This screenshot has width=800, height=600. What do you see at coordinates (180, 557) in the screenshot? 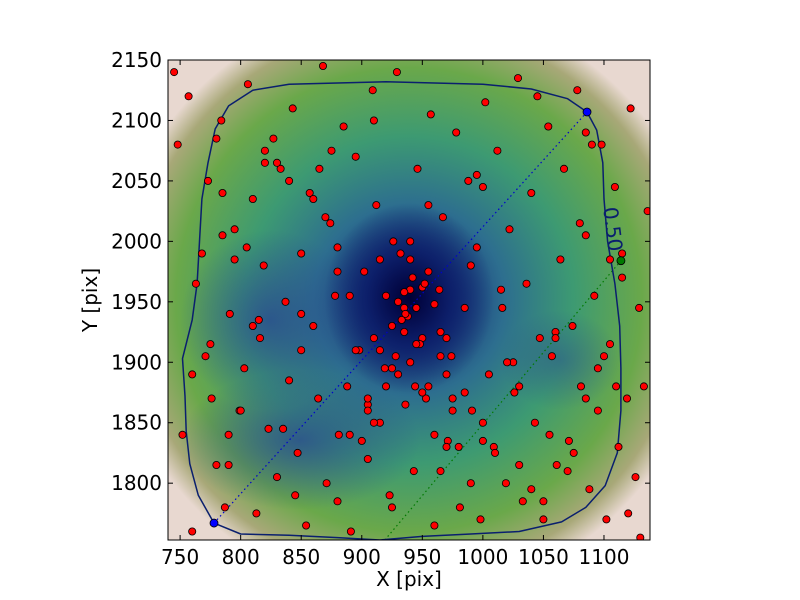
I see `x-tick-label: 750` at bounding box center [180, 557].